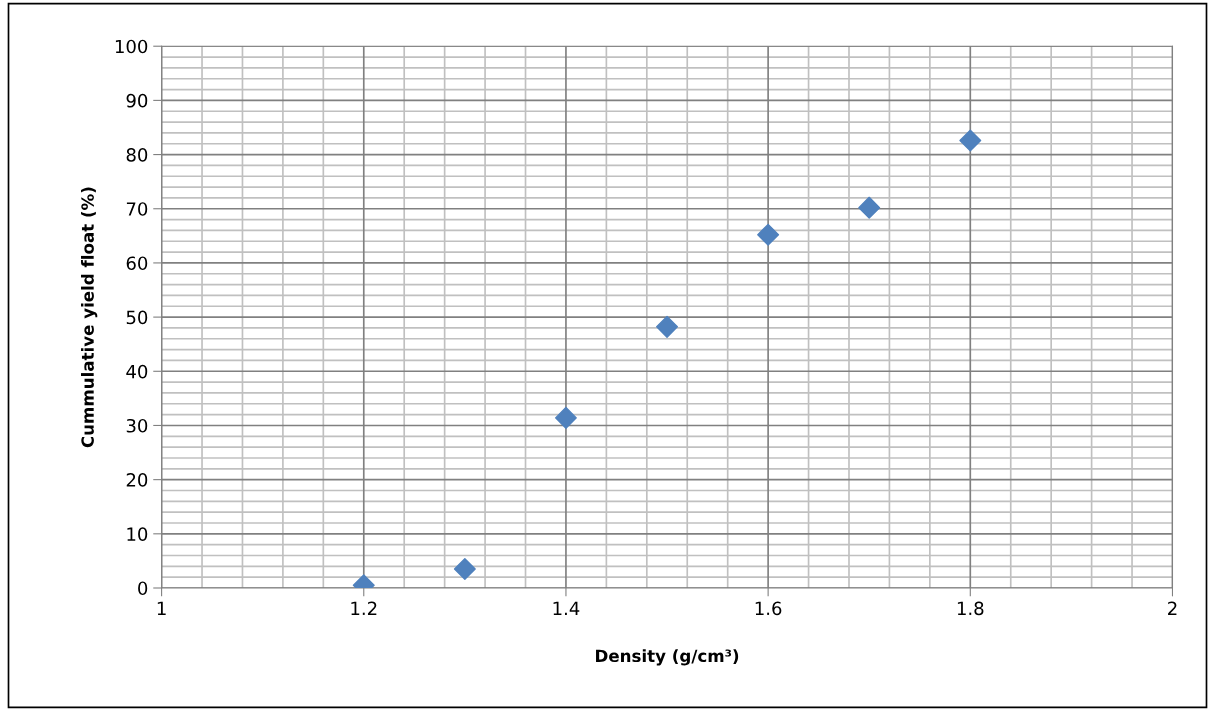 The height and width of the screenshot is (711, 1215). I want to click on x-axis-title: Density (g/cm³), so click(667, 657).